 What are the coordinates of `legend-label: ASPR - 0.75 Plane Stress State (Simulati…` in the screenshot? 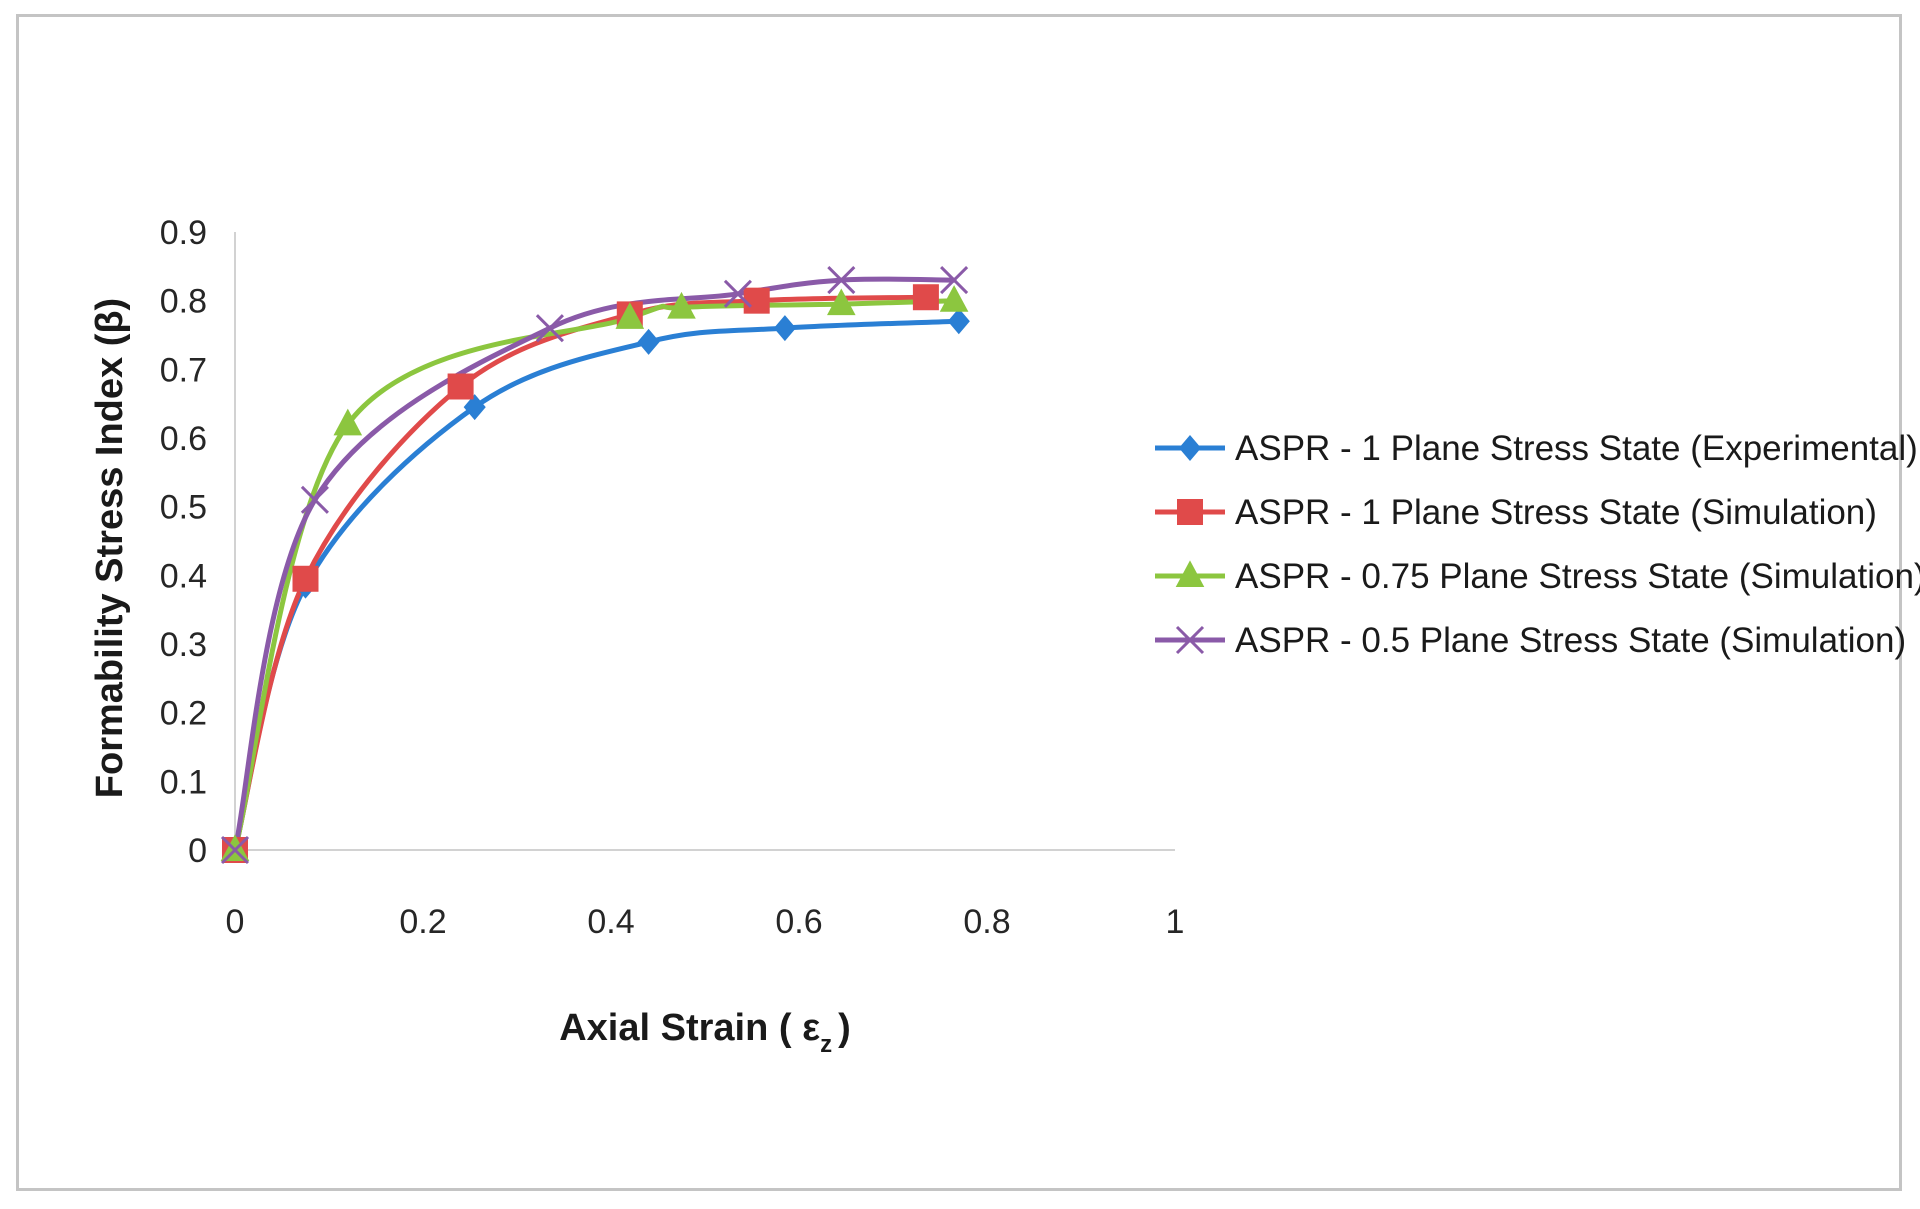 It's located at (1577, 576).